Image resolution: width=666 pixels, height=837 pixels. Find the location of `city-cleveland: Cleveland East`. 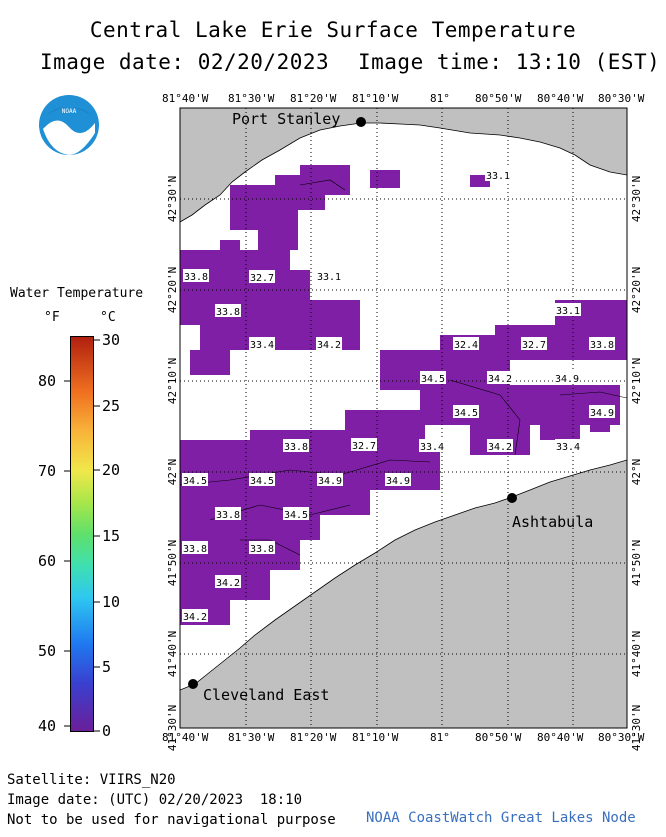

city-cleveland: Cleveland East is located at coordinates (266, 695).